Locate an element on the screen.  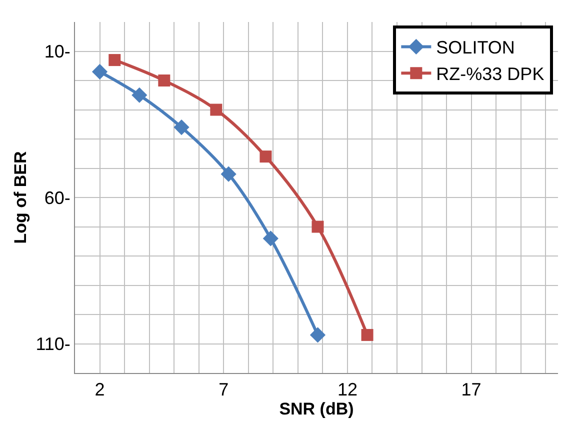
x-tick-label: 7 is located at coordinates (223, 390).